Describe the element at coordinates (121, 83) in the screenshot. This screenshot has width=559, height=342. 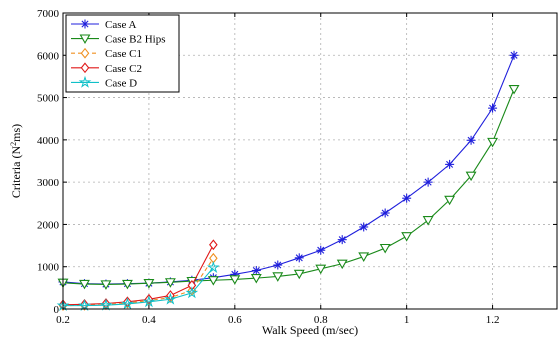
I see `legend-label: Case D` at that location.